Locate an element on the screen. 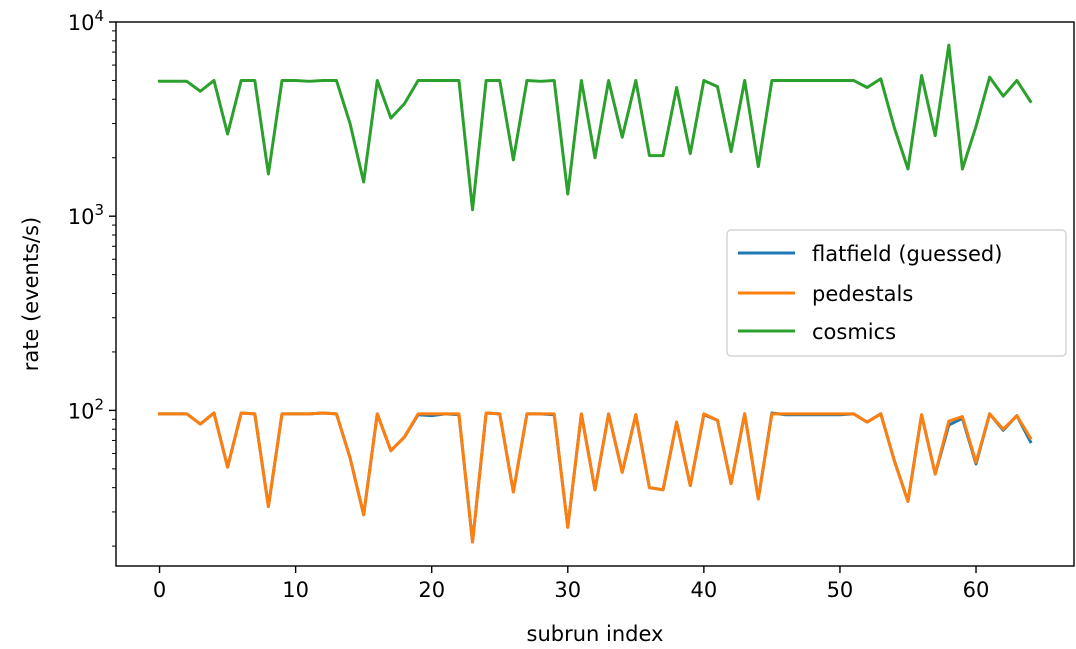  y-tick-label: 10³ is located at coordinates (86, 215).